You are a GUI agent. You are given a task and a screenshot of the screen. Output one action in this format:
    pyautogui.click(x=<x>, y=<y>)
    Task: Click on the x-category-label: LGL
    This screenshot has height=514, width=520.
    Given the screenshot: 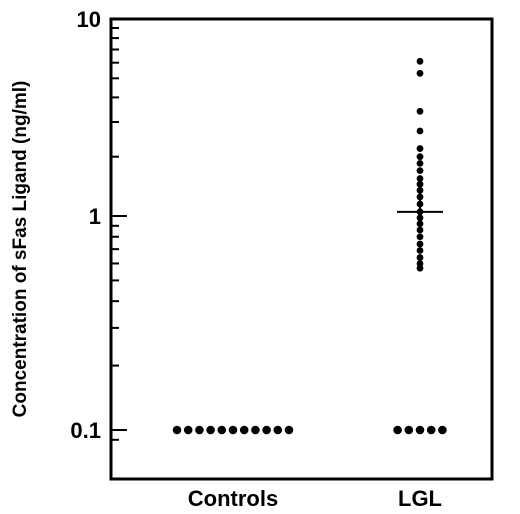 What is the action you would take?
    pyautogui.click(x=420, y=498)
    